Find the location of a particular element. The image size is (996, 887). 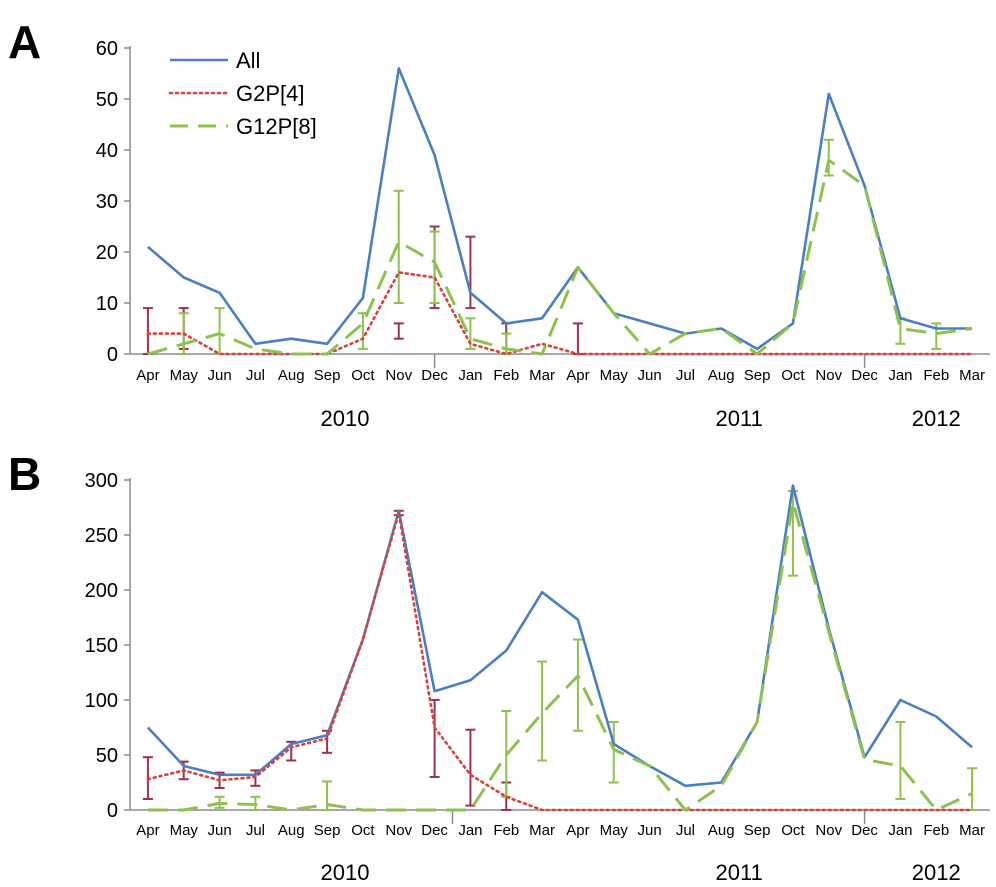

legend-item-g2p4: G2P[4] is located at coordinates (236, 93).